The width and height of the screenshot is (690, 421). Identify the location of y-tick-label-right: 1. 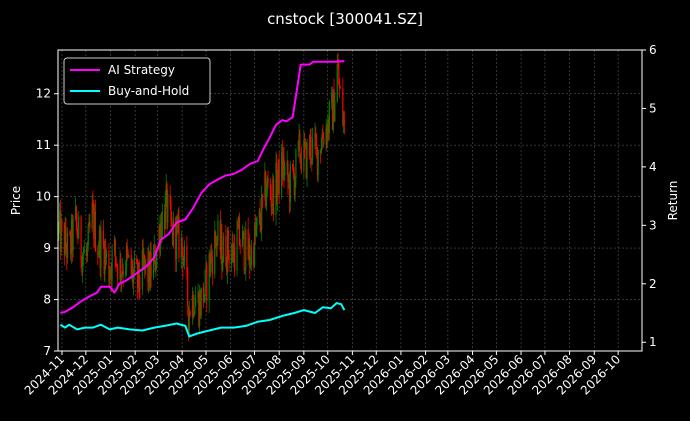
(653, 342).